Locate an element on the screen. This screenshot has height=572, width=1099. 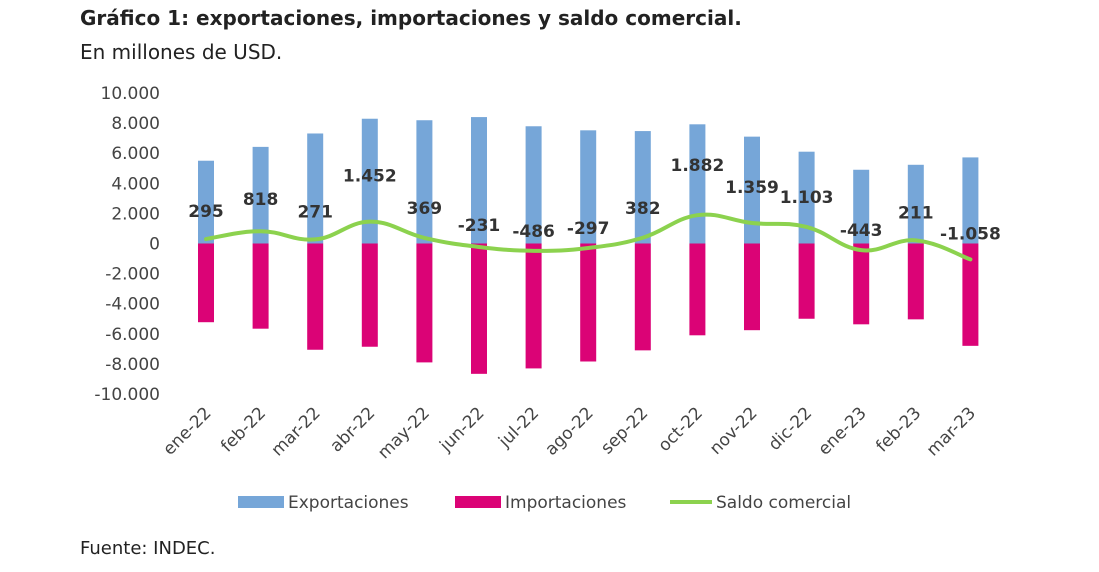
y-tick-label: -6.000 is located at coordinates (132, 335).